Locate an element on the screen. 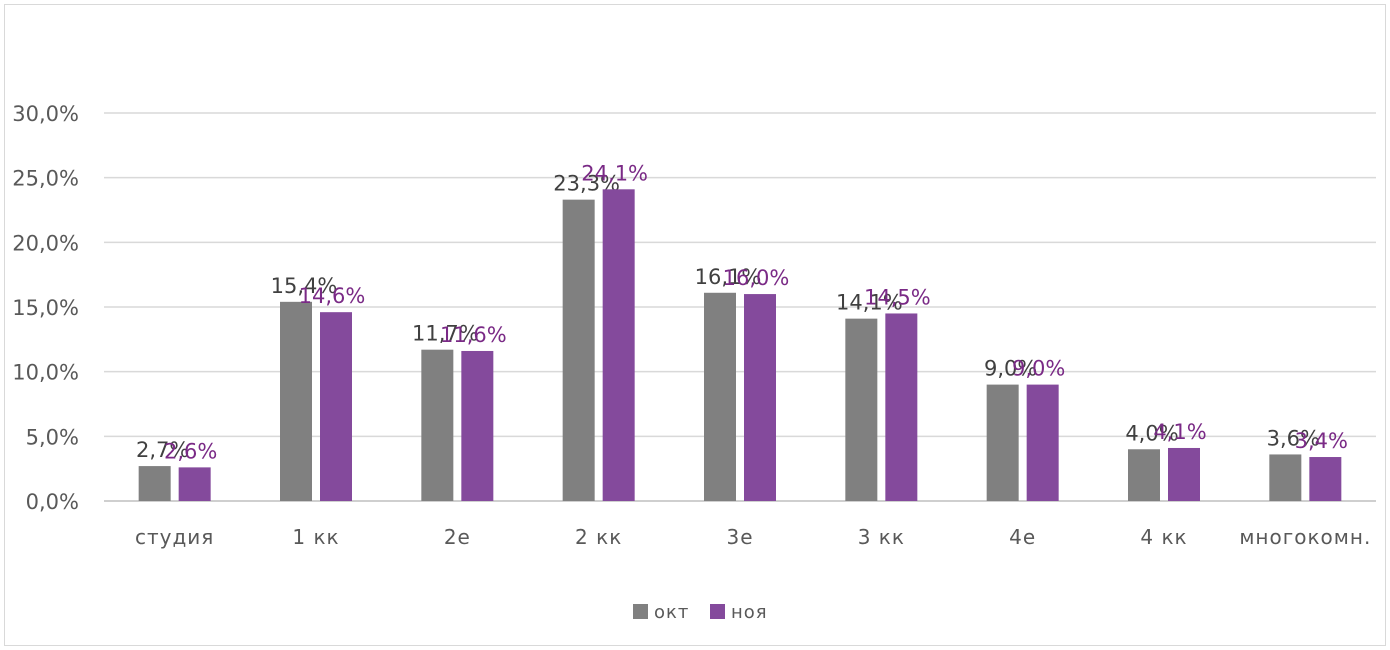  y-tick-label: 20,0% is located at coordinates (45, 243).